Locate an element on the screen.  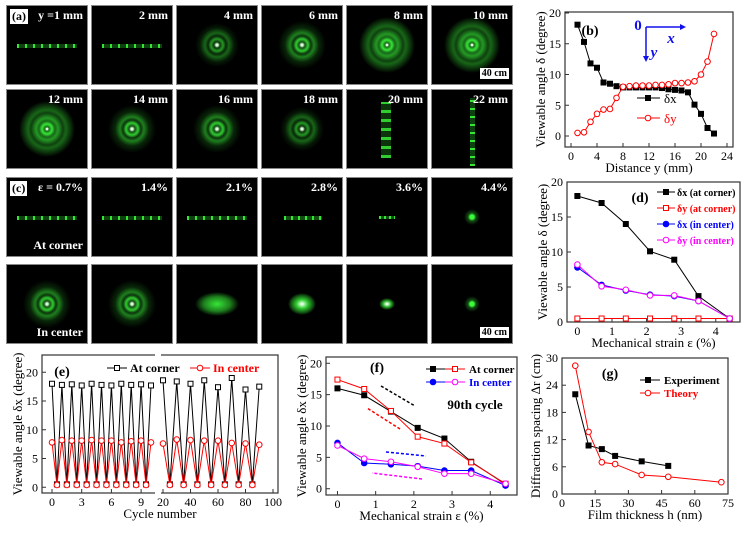
tile-label: 10 mm is located at coordinates (490, 15).